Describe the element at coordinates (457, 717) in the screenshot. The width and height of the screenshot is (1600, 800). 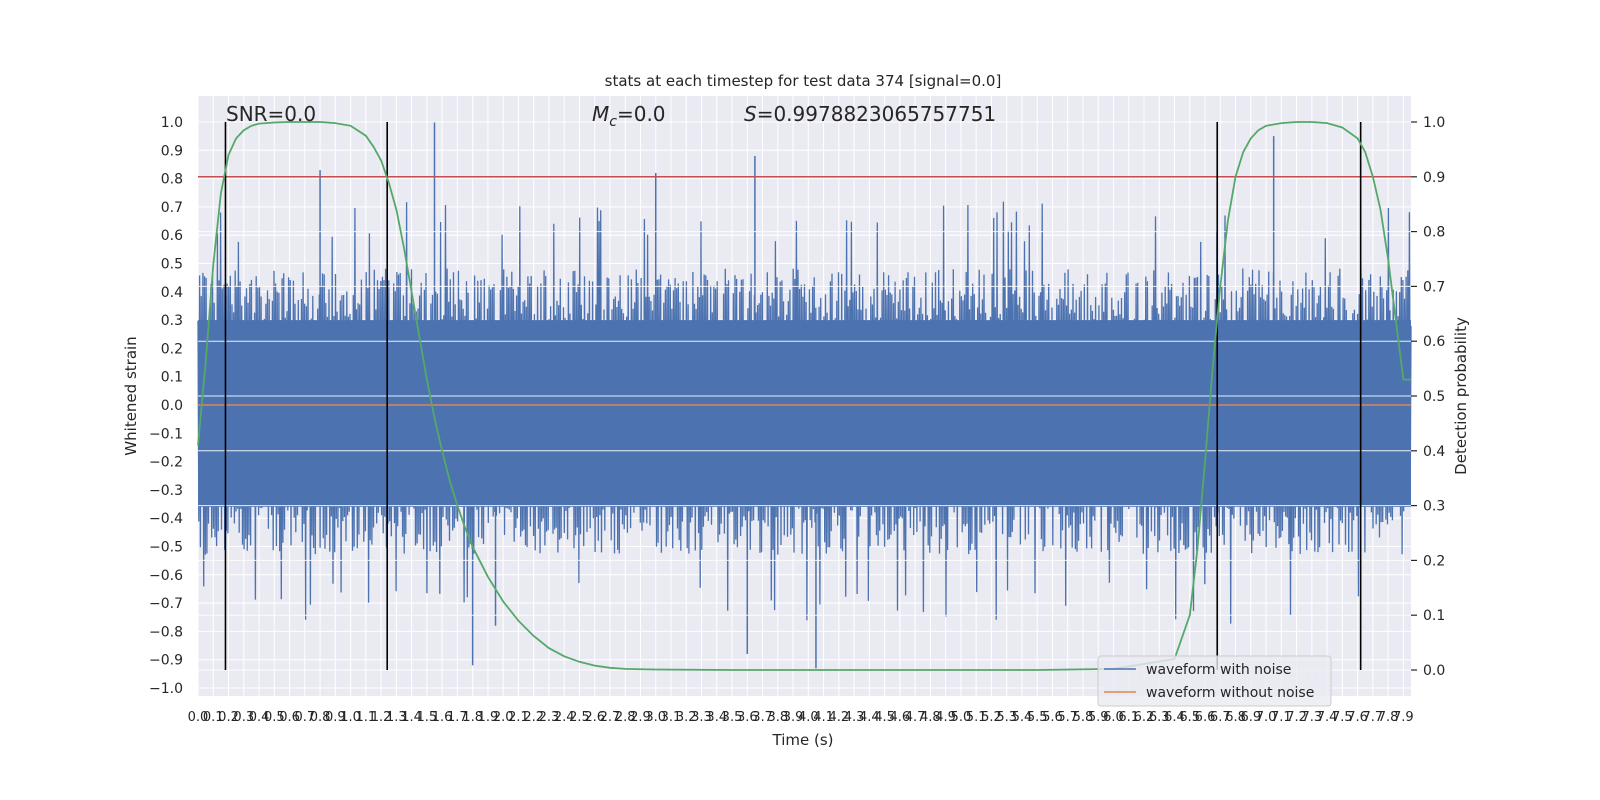
I see `x-tick-label: 1.7` at that location.